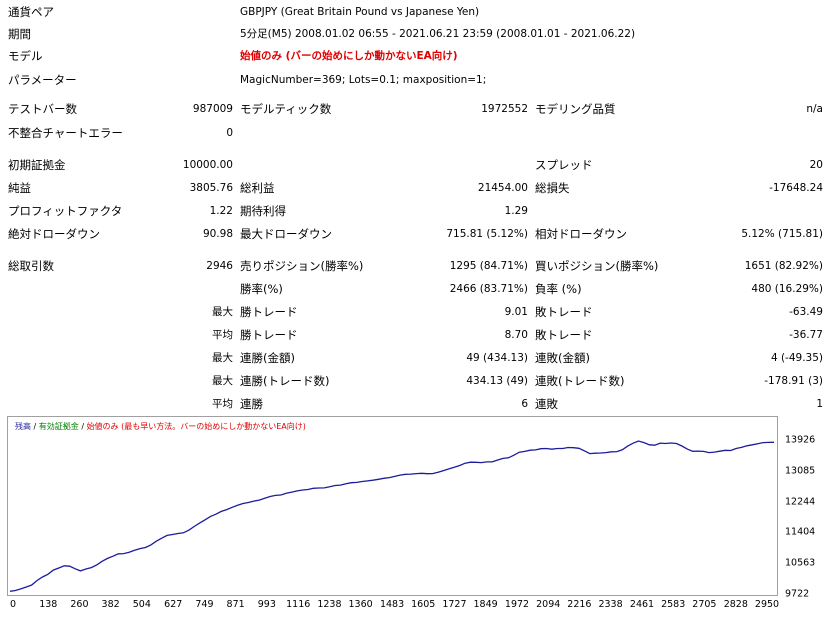 The height and width of the screenshot is (619, 831). What do you see at coordinates (349, 56) in the screenshot?
I see `model-value: 始値のみ (バーの始めにしか動かないEA向け)` at bounding box center [349, 56].